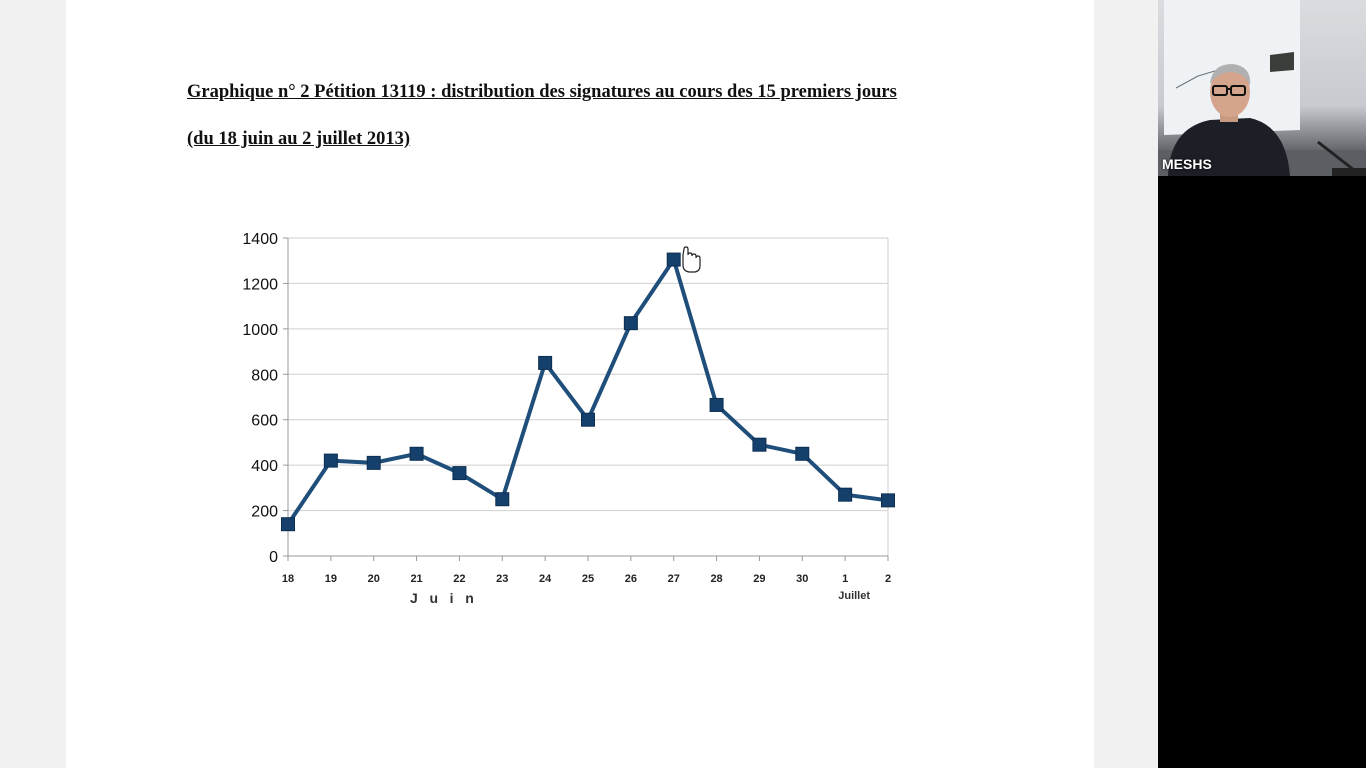  I want to click on x-tick-label: 26, so click(631, 579).